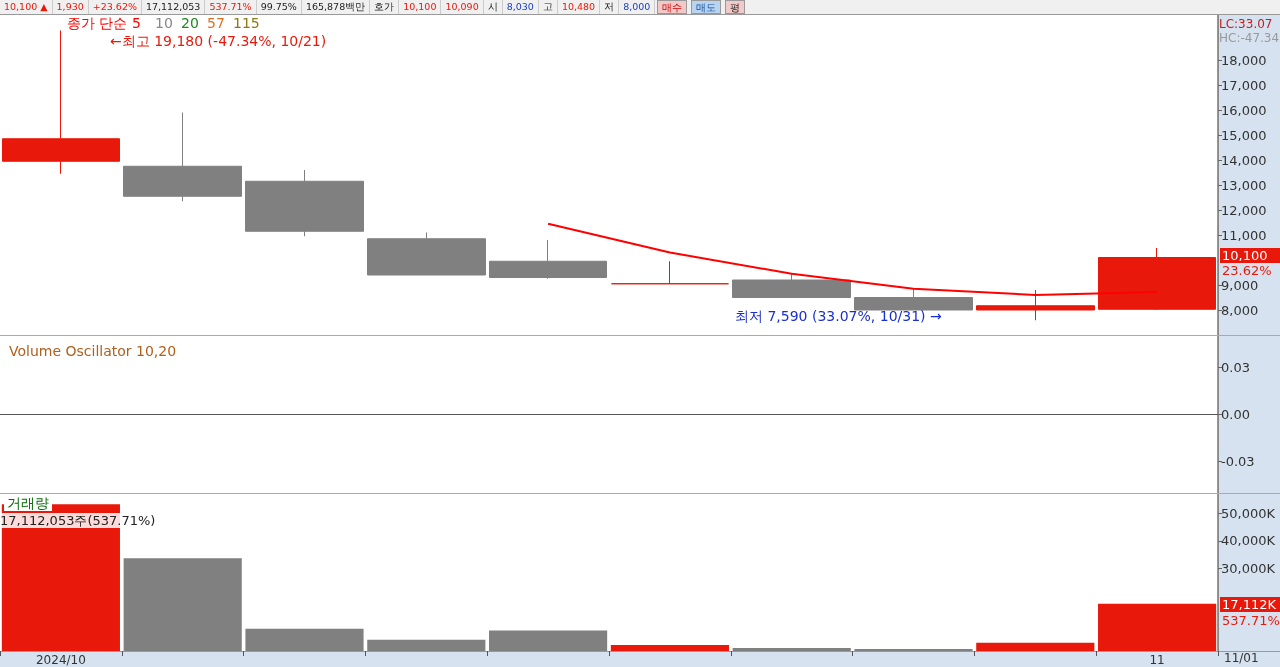 The width and height of the screenshot is (1280, 667). I want to click on y-tick-label: 8,000, so click(1240, 310).